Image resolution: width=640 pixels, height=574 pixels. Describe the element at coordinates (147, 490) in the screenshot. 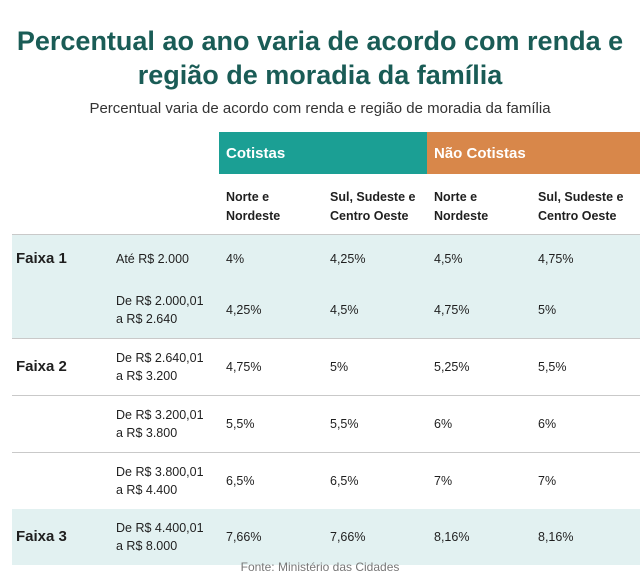

I see `renda-line: a R$ 4.400` at that location.